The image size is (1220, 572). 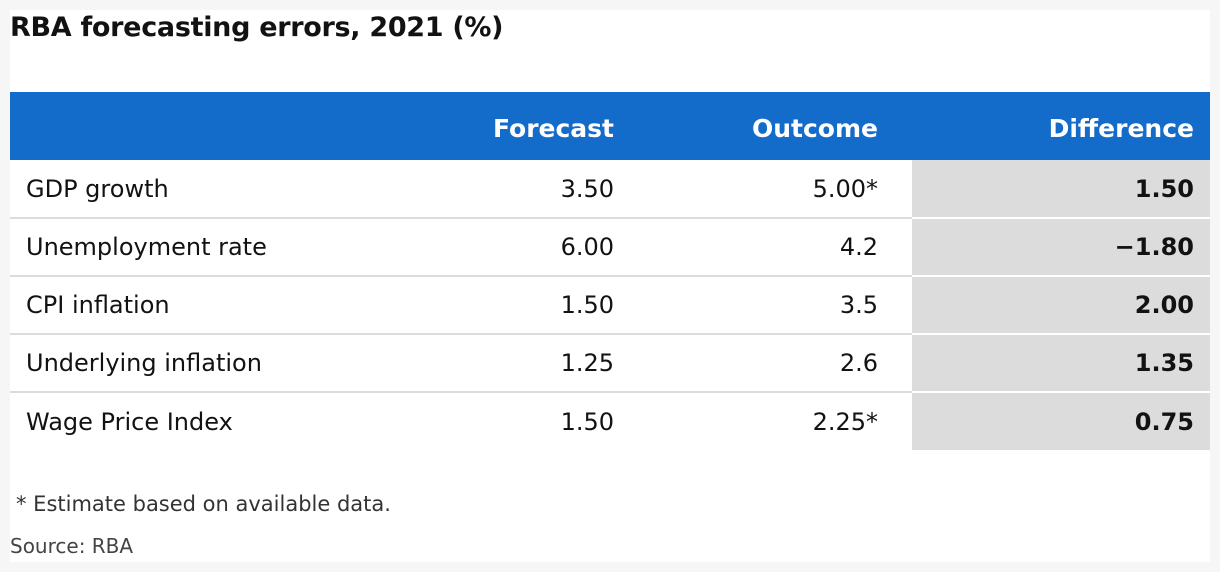 What do you see at coordinates (1061, 247) in the screenshot?
I see `difference-value: −1.80` at bounding box center [1061, 247].